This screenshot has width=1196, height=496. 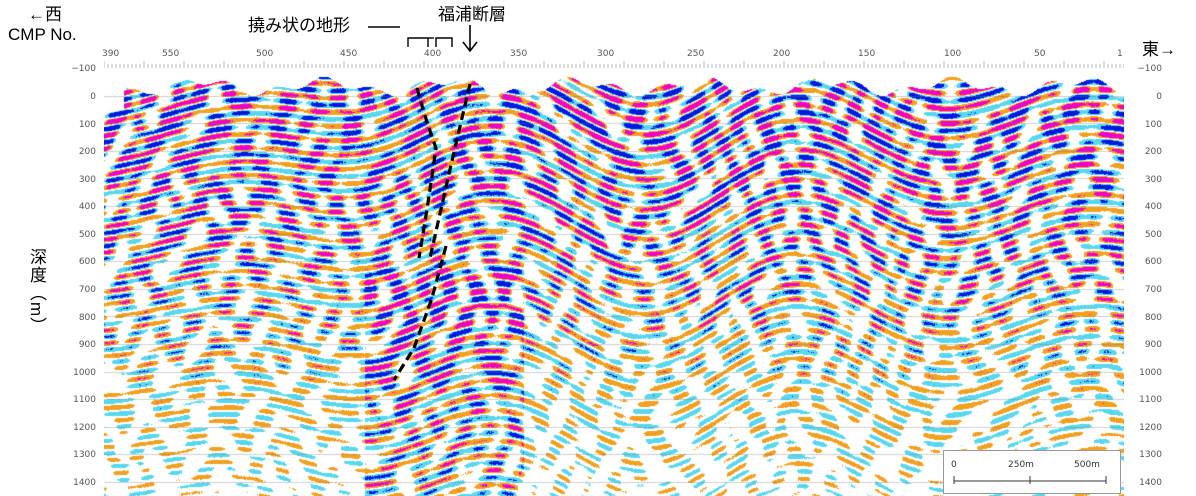 What do you see at coordinates (265, 54) in the screenshot?
I see `cmp-tick-label: 500` at bounding box center [265, 54].